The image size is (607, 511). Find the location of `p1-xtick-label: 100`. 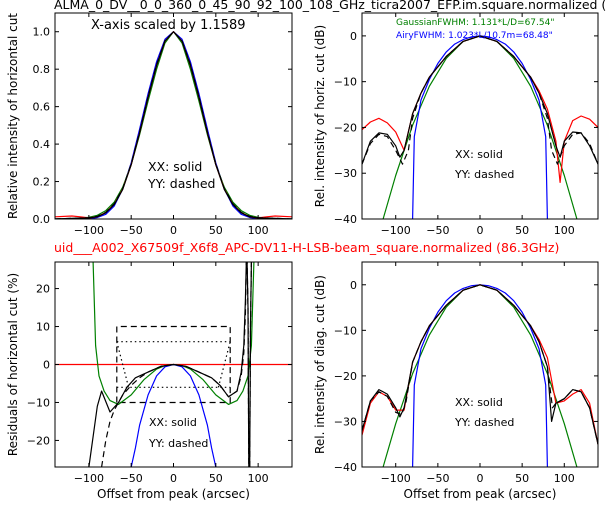

p1-xtick-label: 100 is located at coordinates (258, 230).